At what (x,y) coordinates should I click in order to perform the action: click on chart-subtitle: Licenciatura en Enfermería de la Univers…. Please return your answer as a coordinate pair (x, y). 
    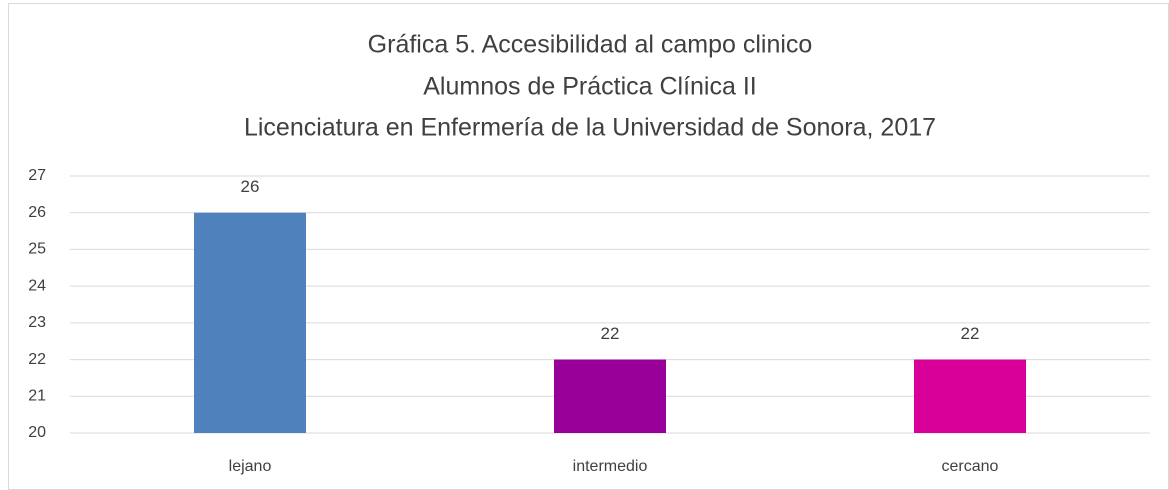
    Looking at the image, I should click on (590, 128).